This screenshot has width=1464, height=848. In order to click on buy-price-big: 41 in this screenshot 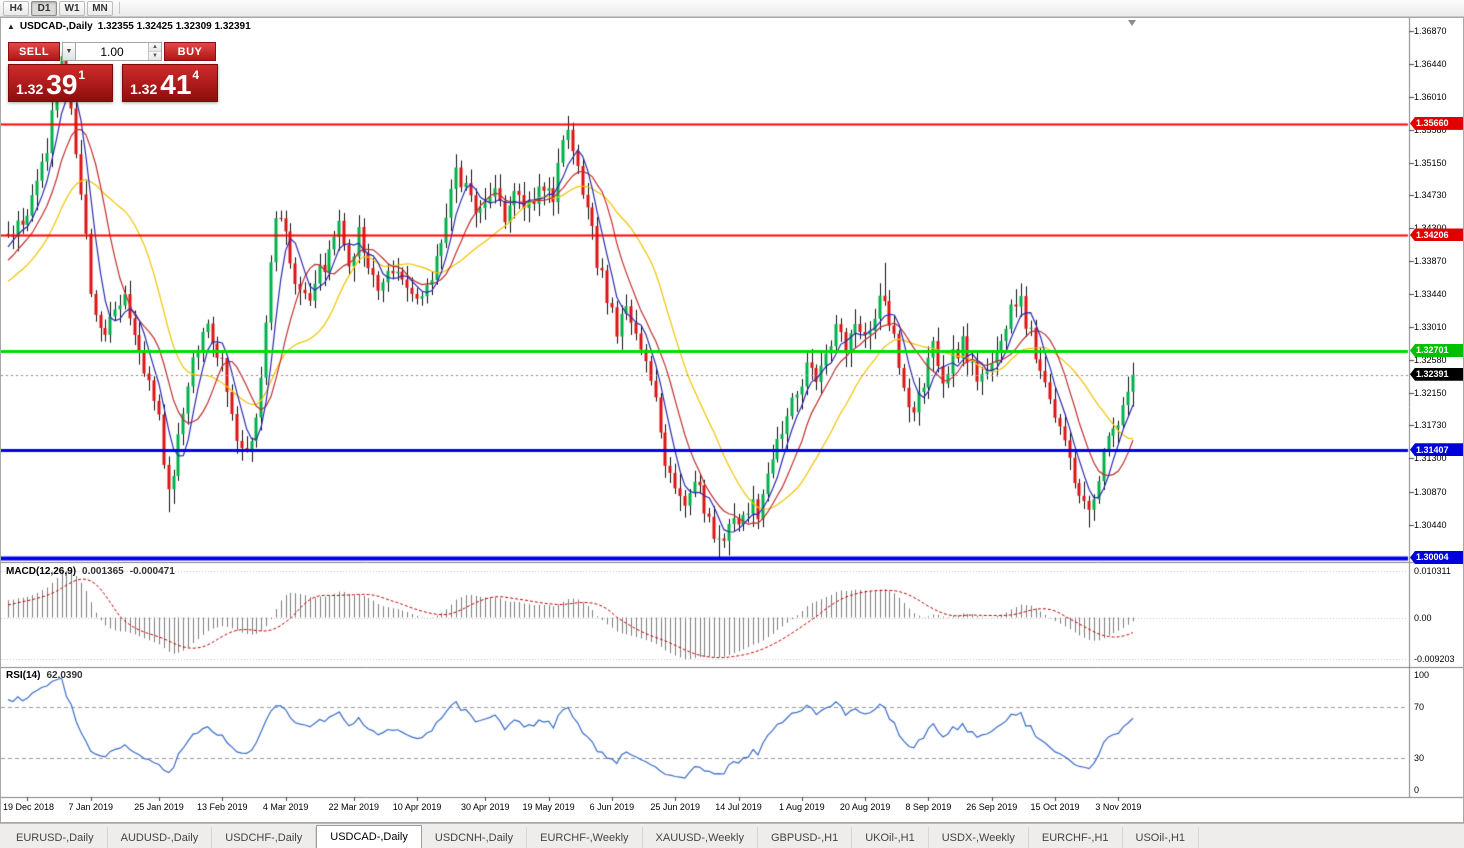, I will do `click(176, 85)`.